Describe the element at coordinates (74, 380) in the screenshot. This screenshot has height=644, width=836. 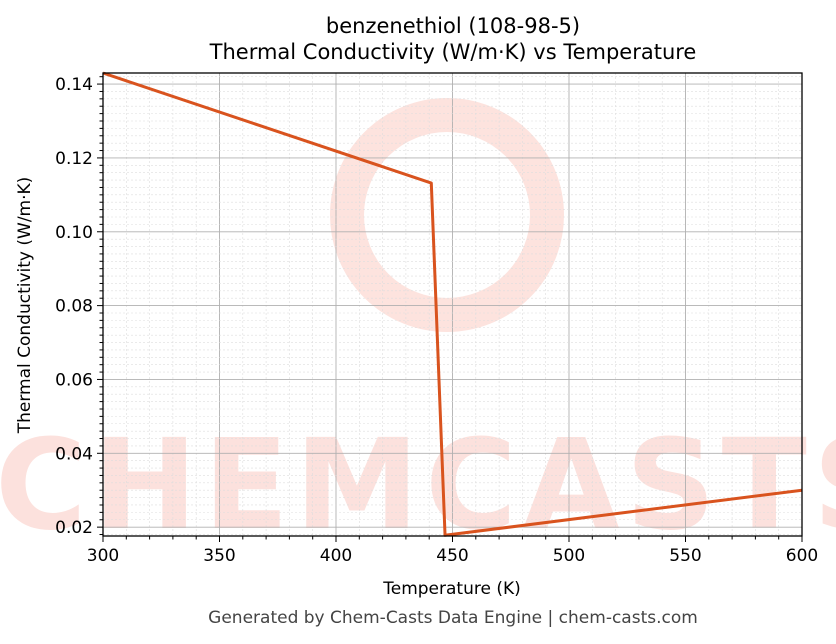
I see `y-tick-label: 0.06` at that location.